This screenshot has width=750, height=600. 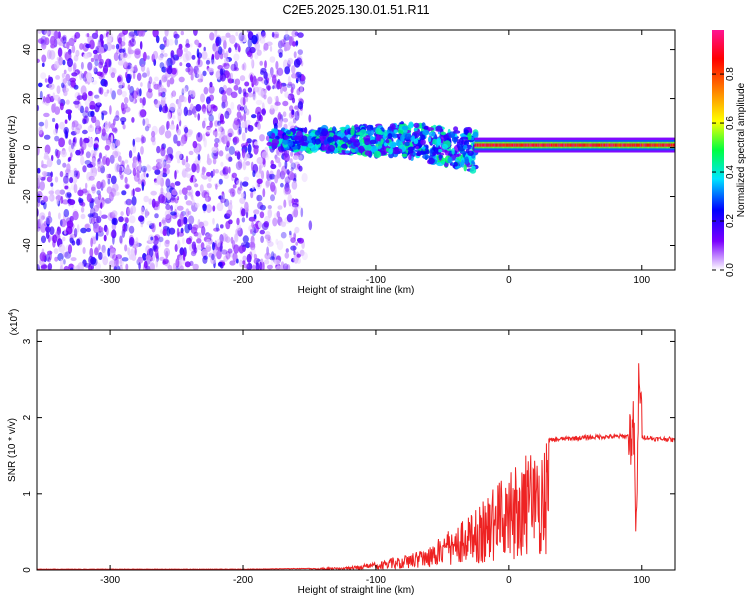 I want to click on snr-multiplier: (x104), so click(x=14, y=322).